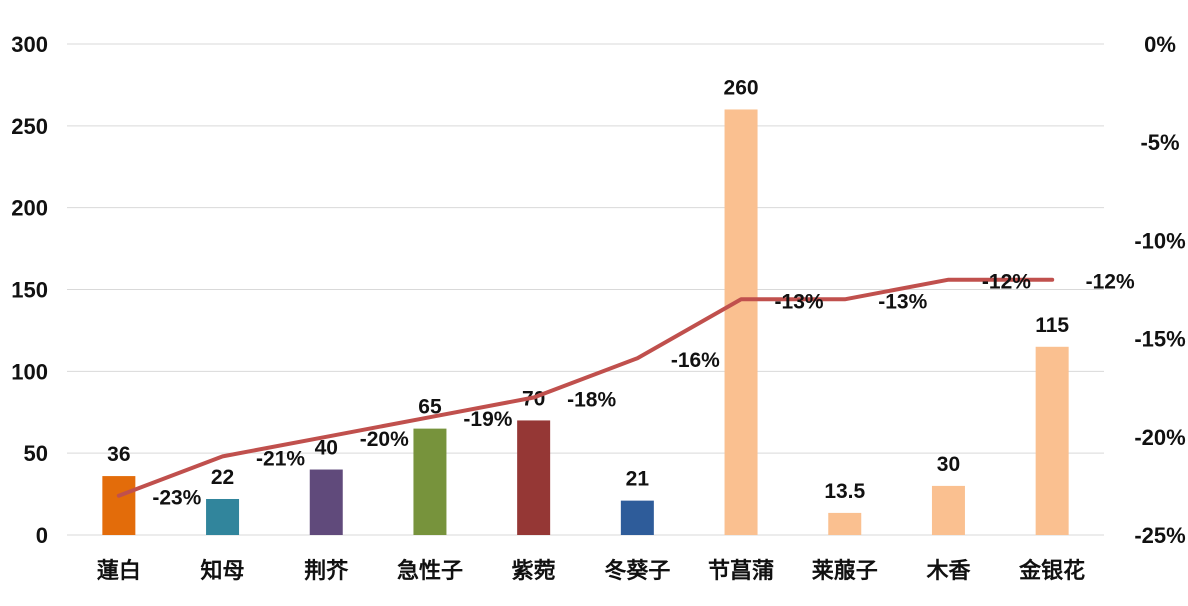 The image size is (1188, 606). What do you see at coordinates (176, 498) in the screenshot?
I see `line-value-label: -23%` at bounding box center [176, 498].